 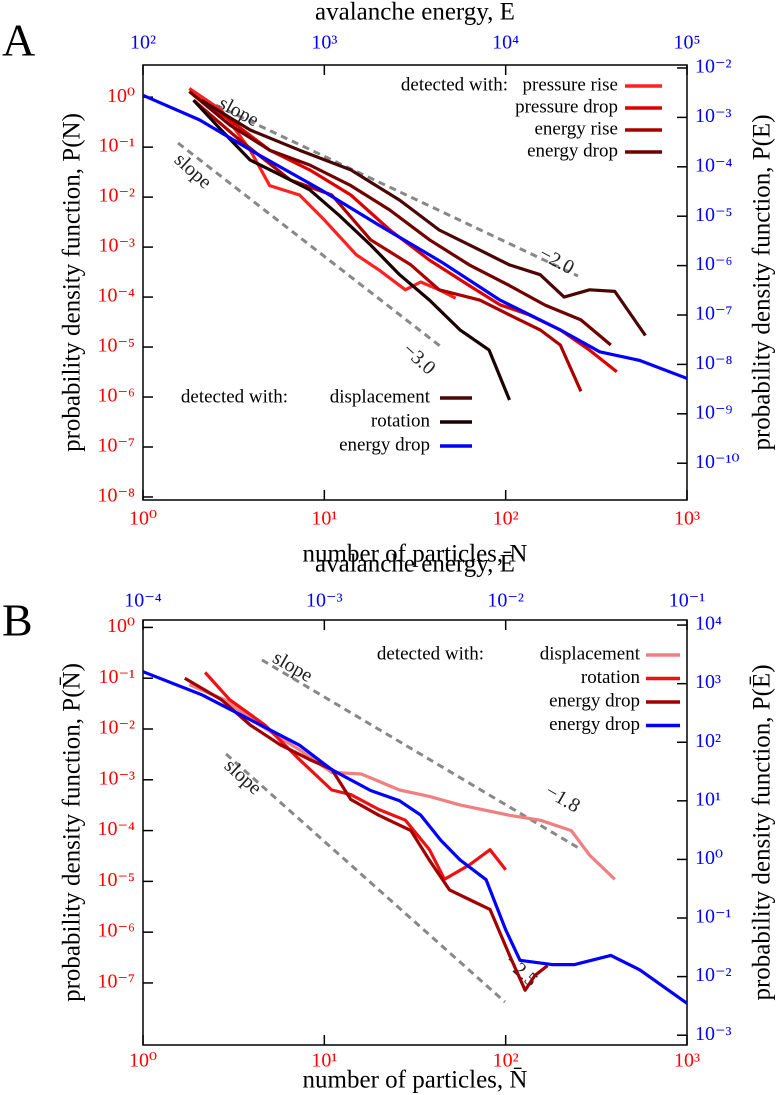 What do you see at coordinates (714, 165) in the screenshot?
I see `y2-tick-label: 10⁻⁴` at bounding box center [714, 165].